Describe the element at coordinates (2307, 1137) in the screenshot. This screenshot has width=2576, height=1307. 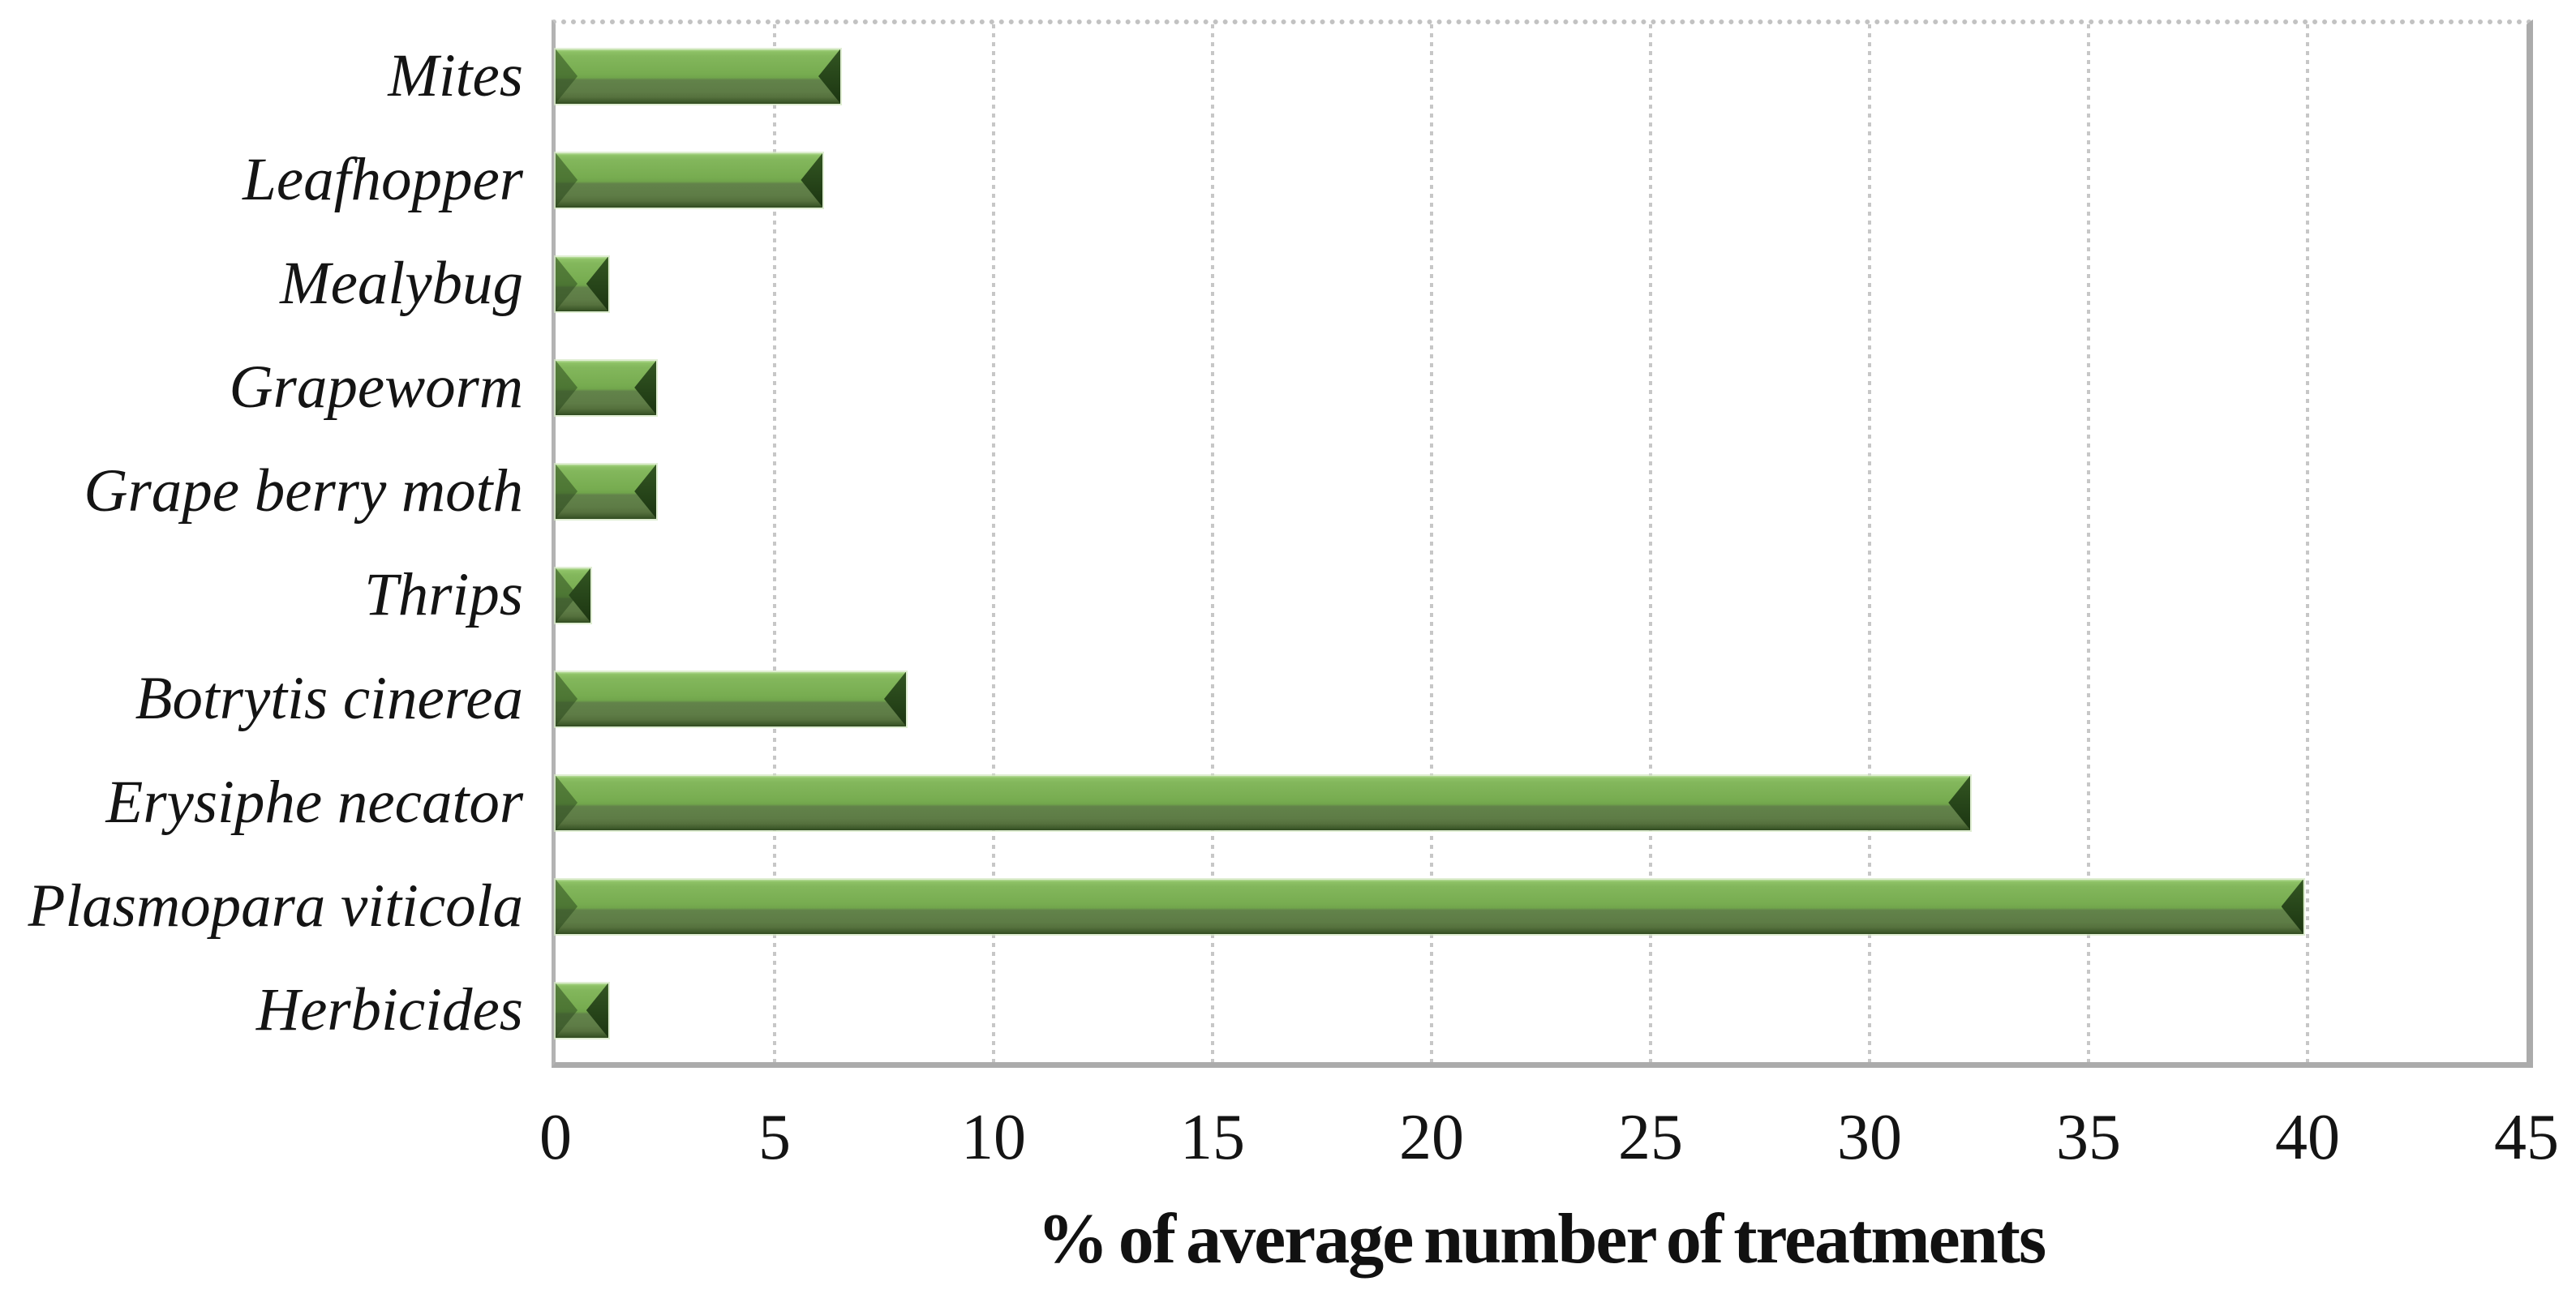
I see `x-tick-40: 40` at that location.